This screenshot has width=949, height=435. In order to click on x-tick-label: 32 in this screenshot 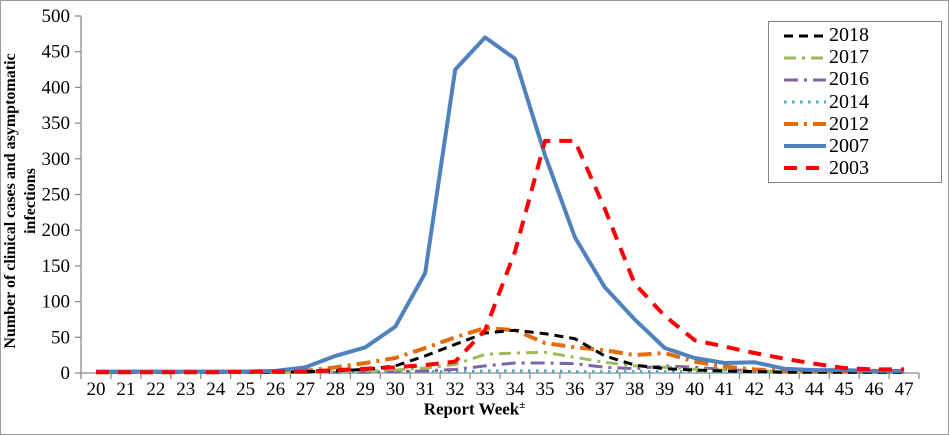, I will do `click(455, 389)`.